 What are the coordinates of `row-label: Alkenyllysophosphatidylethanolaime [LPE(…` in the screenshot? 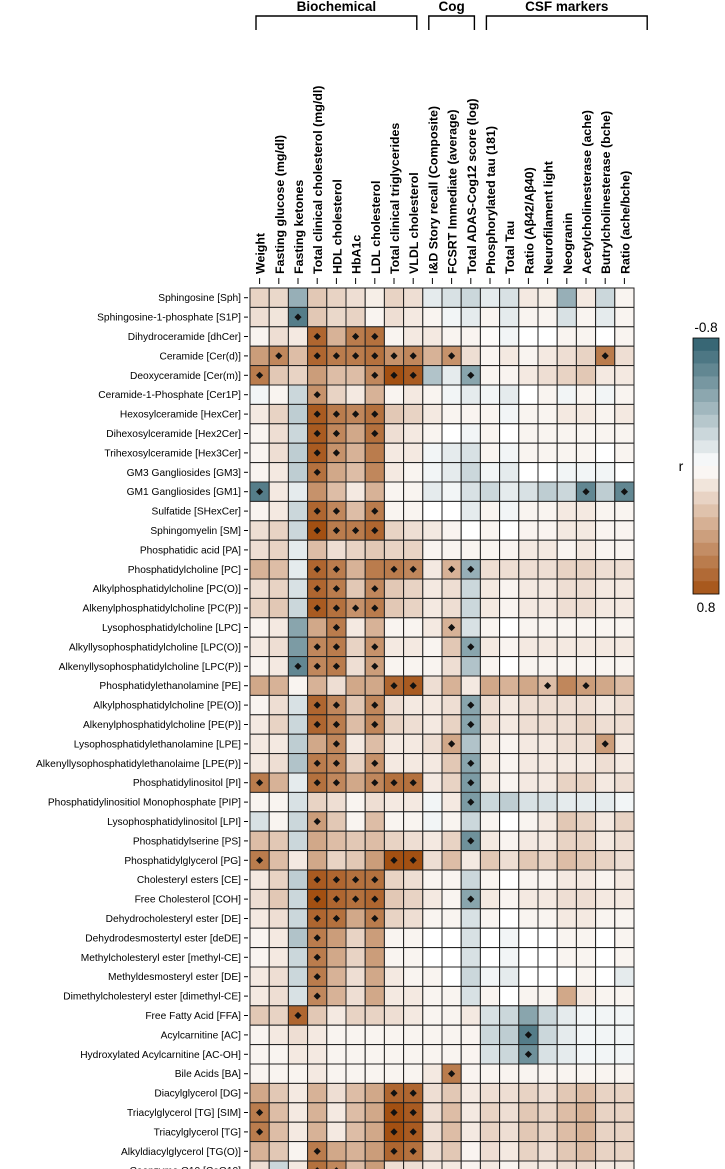 It's located at (138, 764).